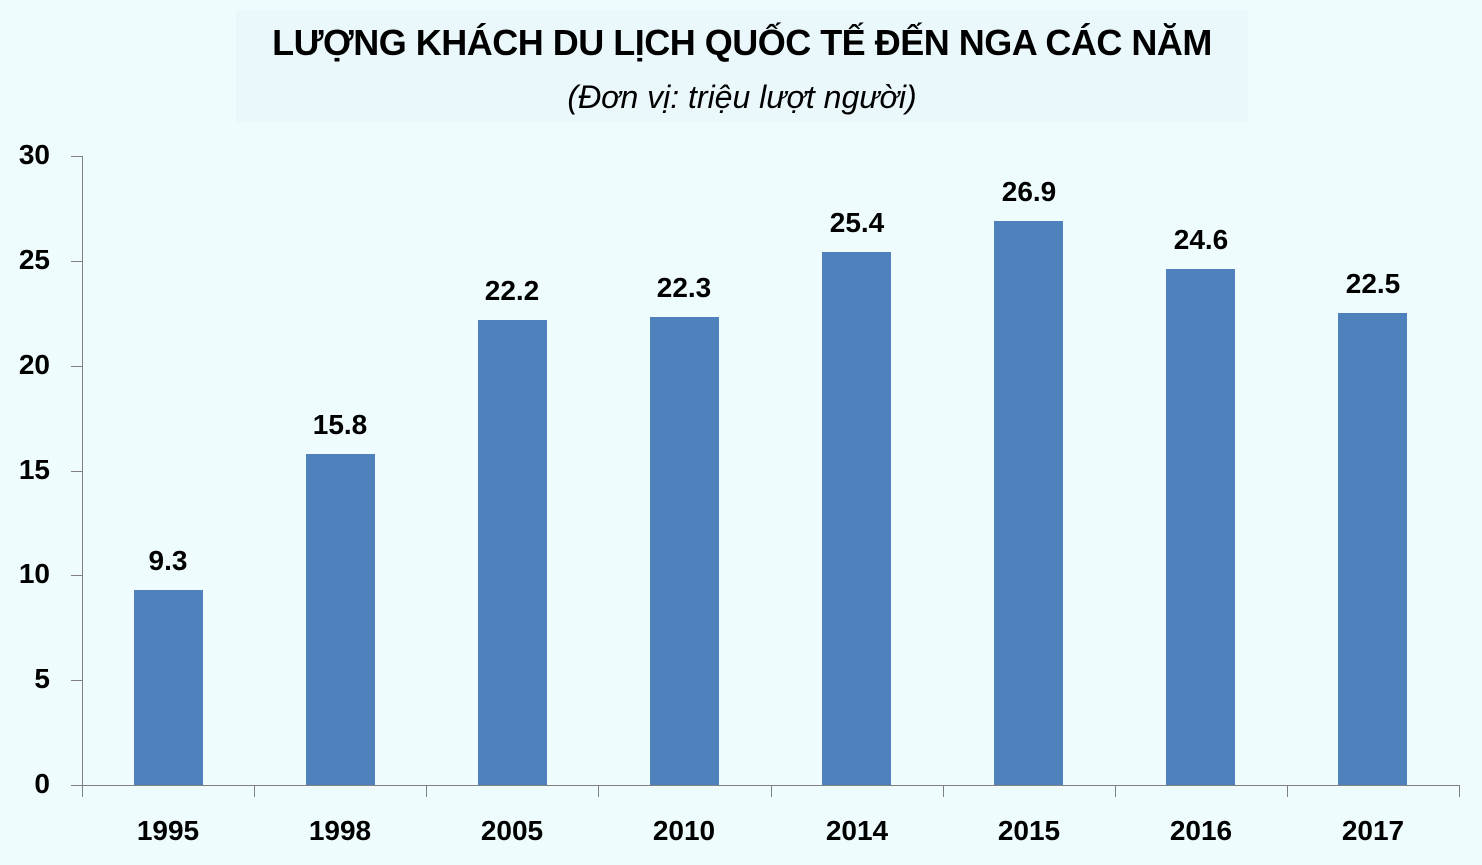 The height and width of the screenshot is (865, 1482). What do you see at coordinates (742, 97) in the screenshot?
I see `chart-subtitle: (Đơn vị: triệu lượt người)` at bounding box center [742, 97].